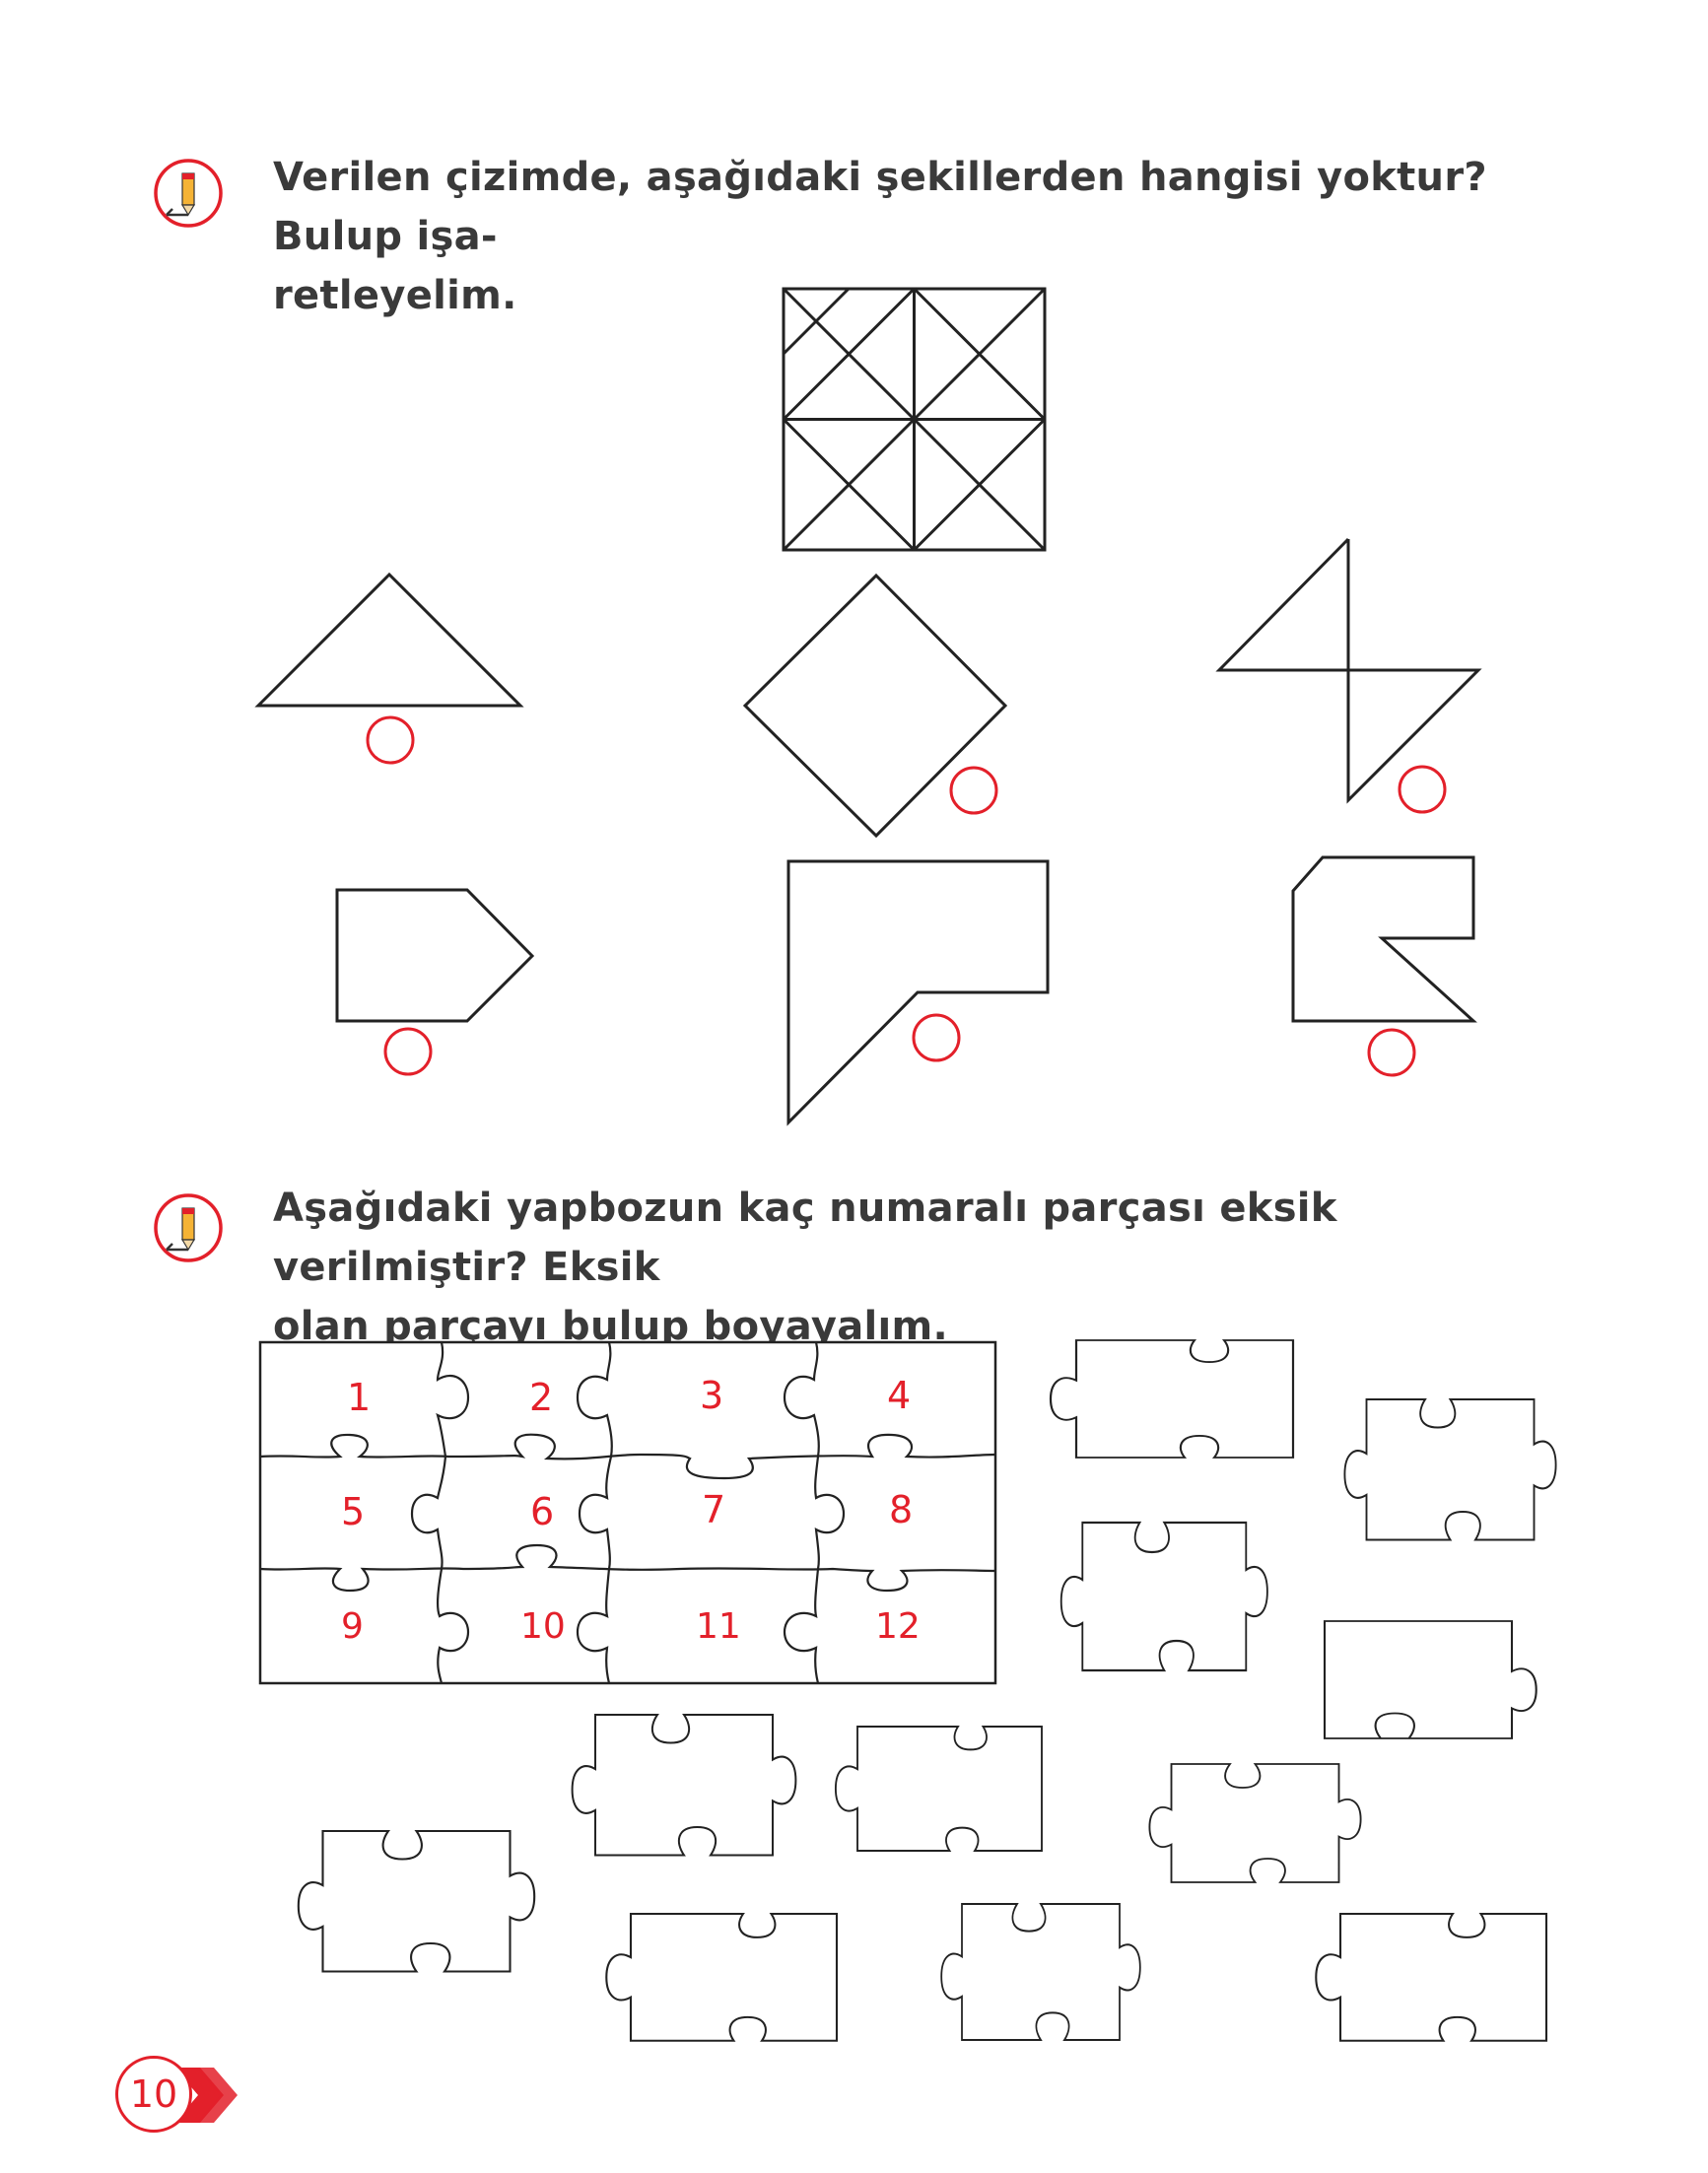  What do you see at coordinates (353, 1511) in the screenshot?
I see `puzzle-number-5: 5` at bounding box center [353, 1511].